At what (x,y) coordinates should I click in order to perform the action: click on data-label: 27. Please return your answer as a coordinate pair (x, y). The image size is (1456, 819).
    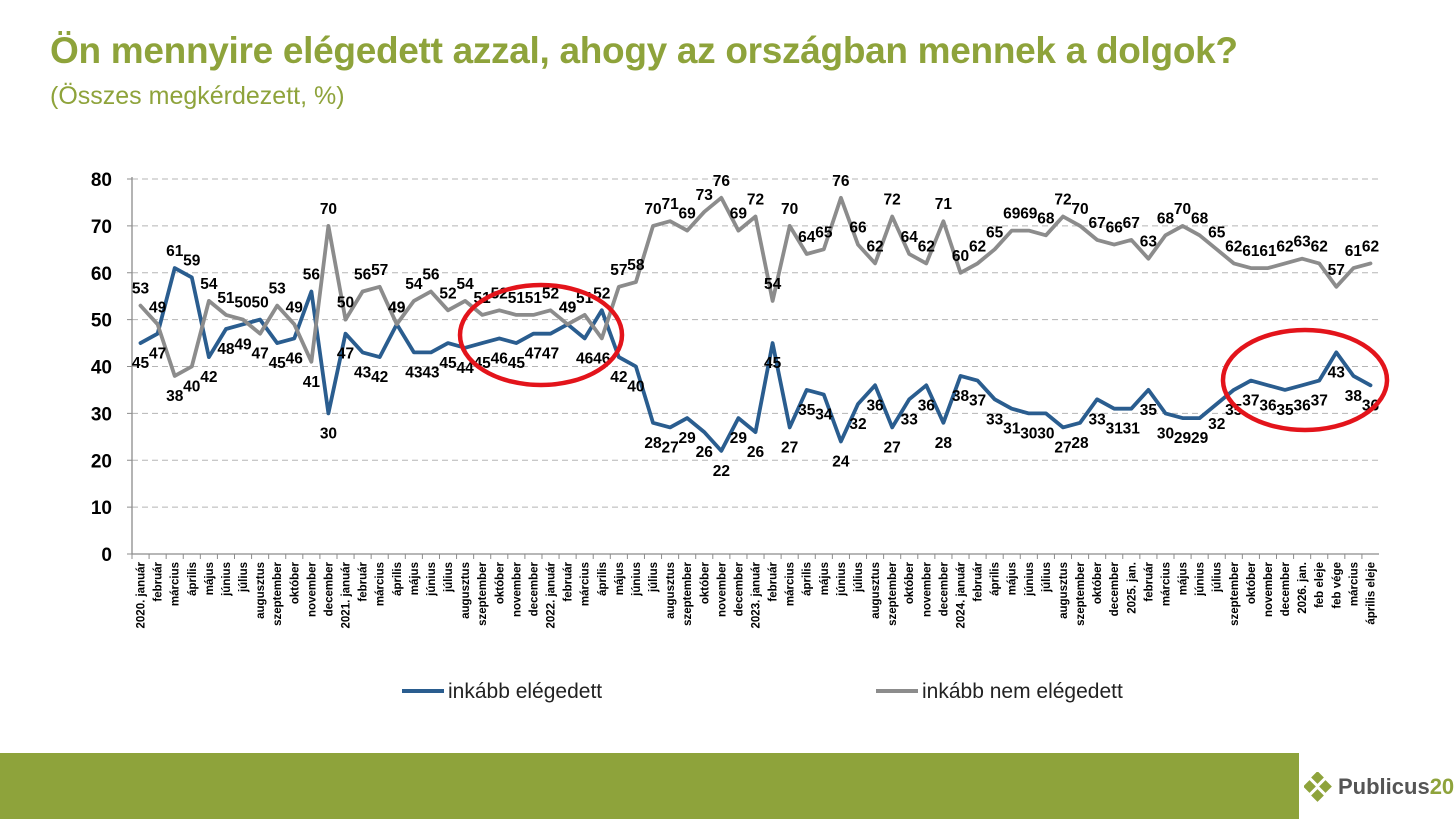
    Looking at the image, I should click on (669, 447).